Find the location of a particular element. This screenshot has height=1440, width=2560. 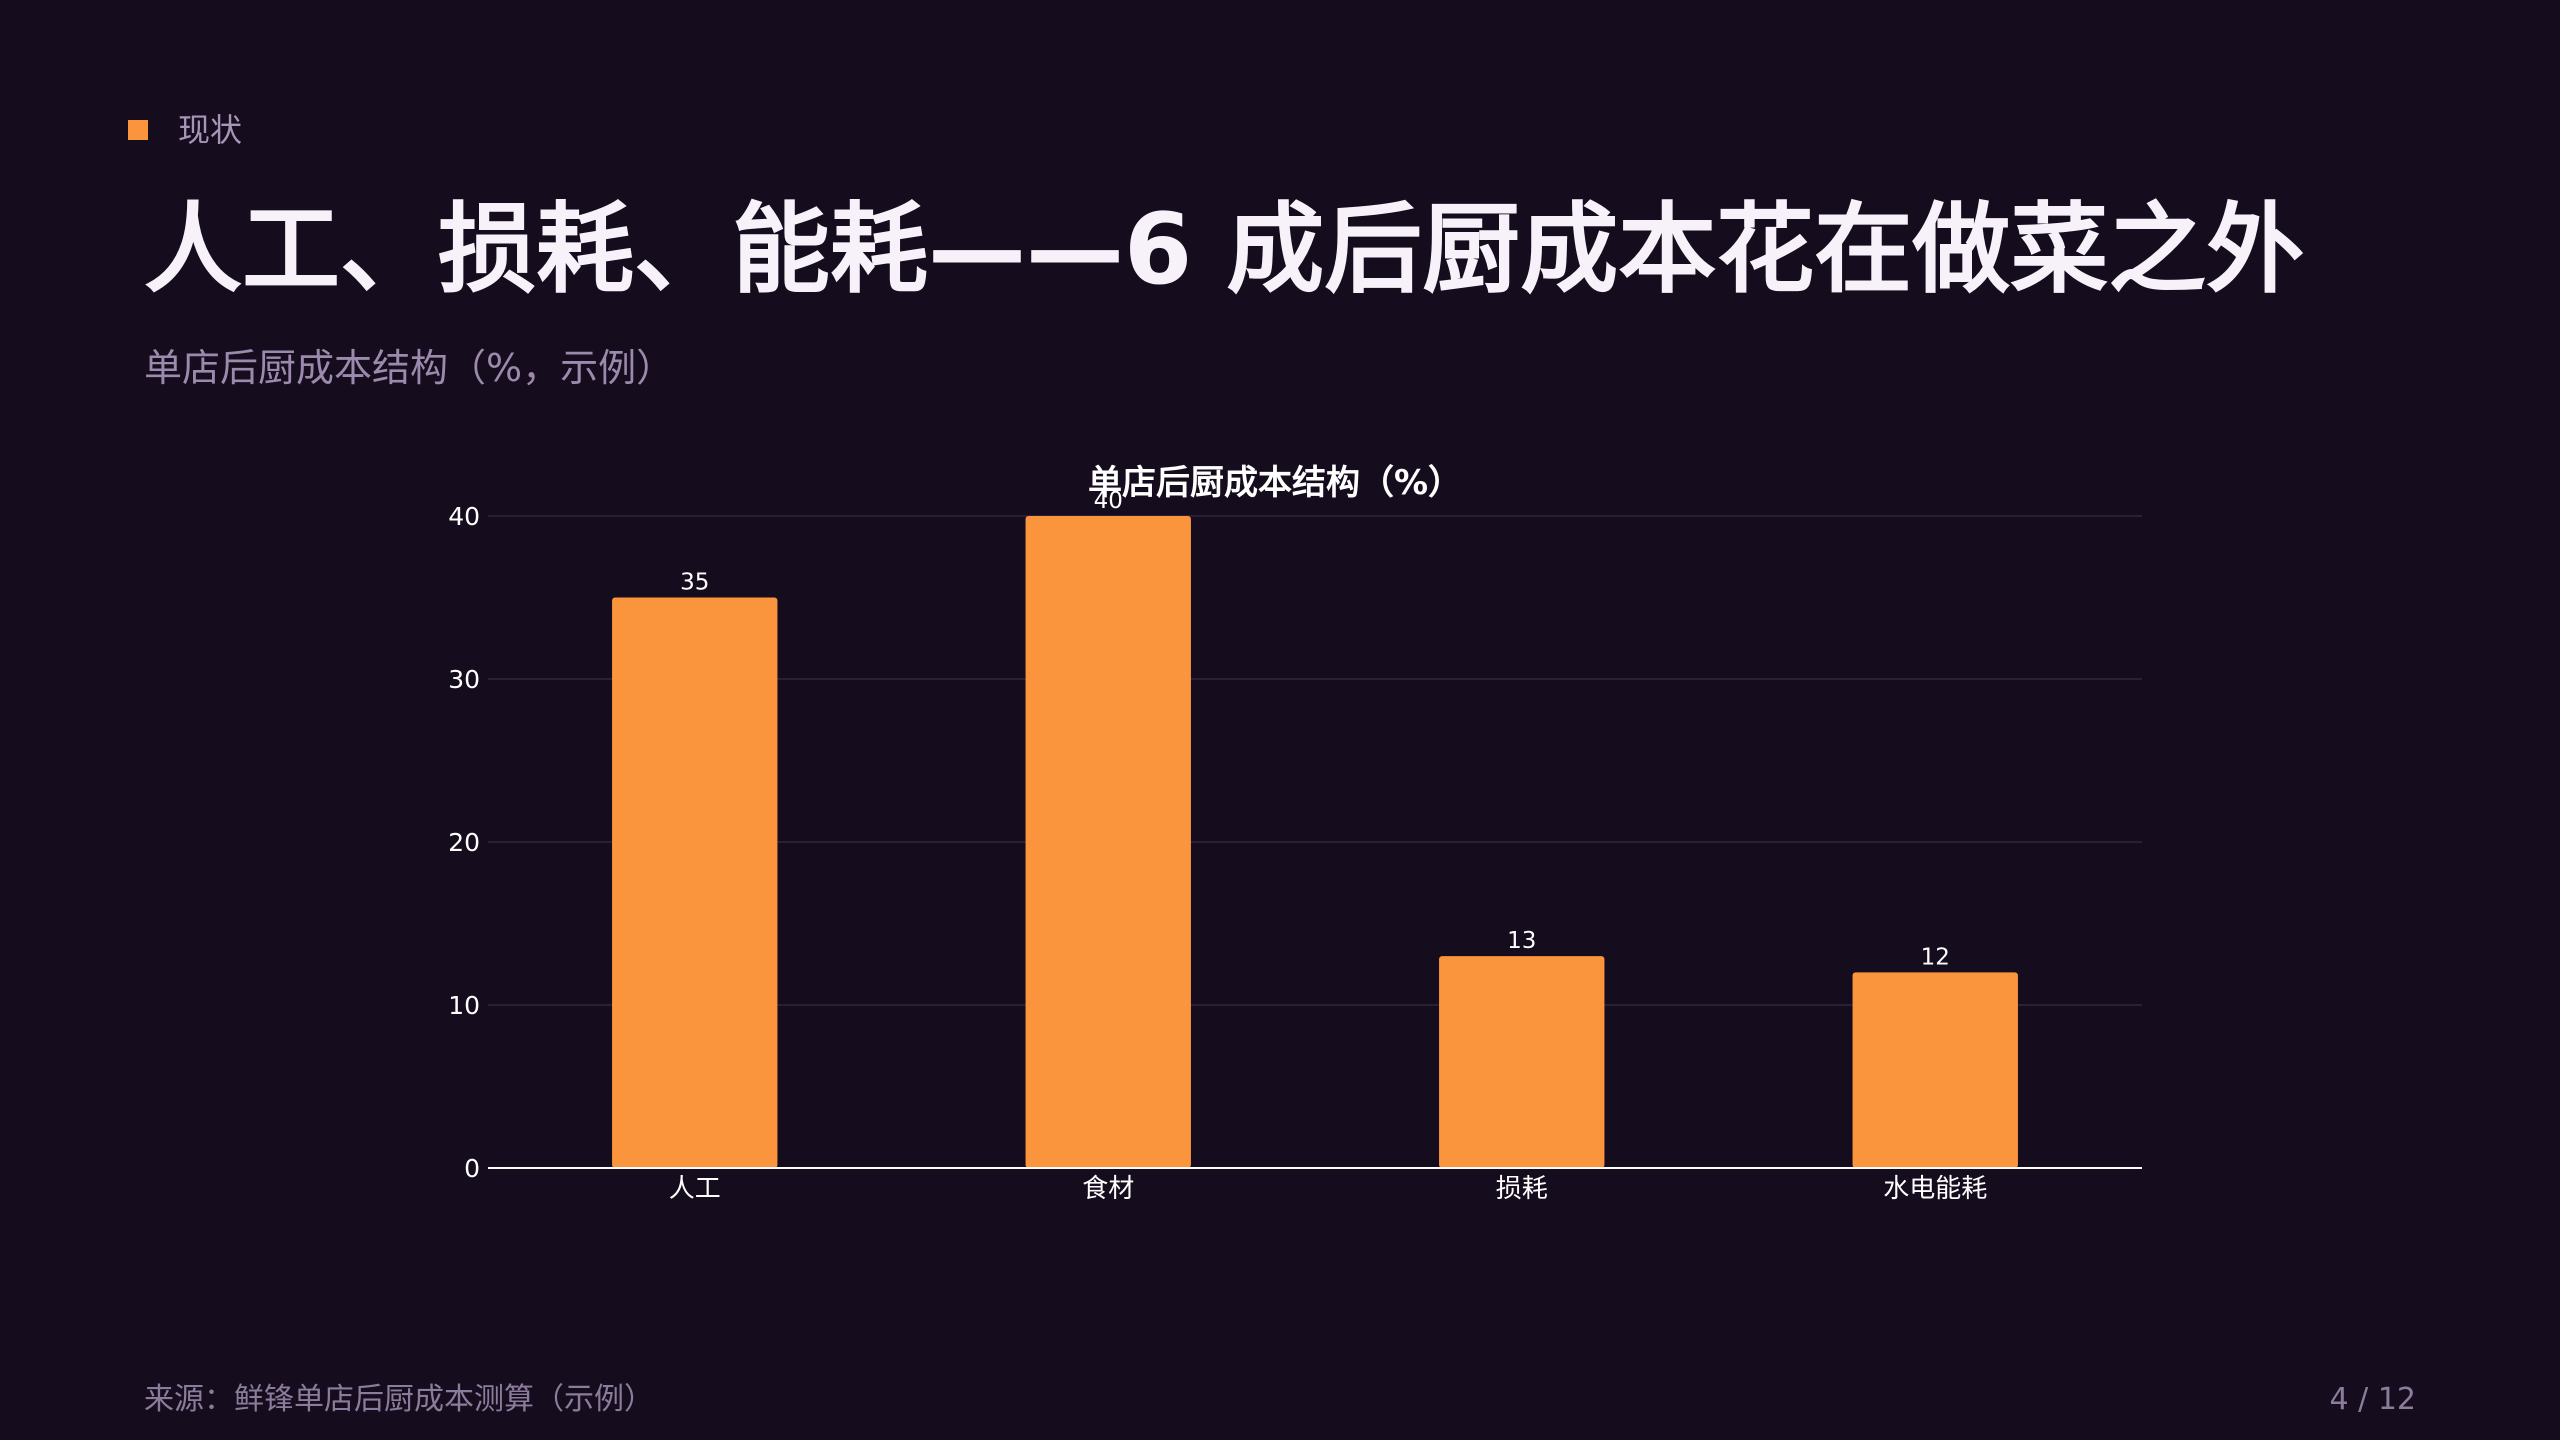

source-note: 来源：鲜锋单店后厨成本测算（示例） is located at coordinates (399, 1399).